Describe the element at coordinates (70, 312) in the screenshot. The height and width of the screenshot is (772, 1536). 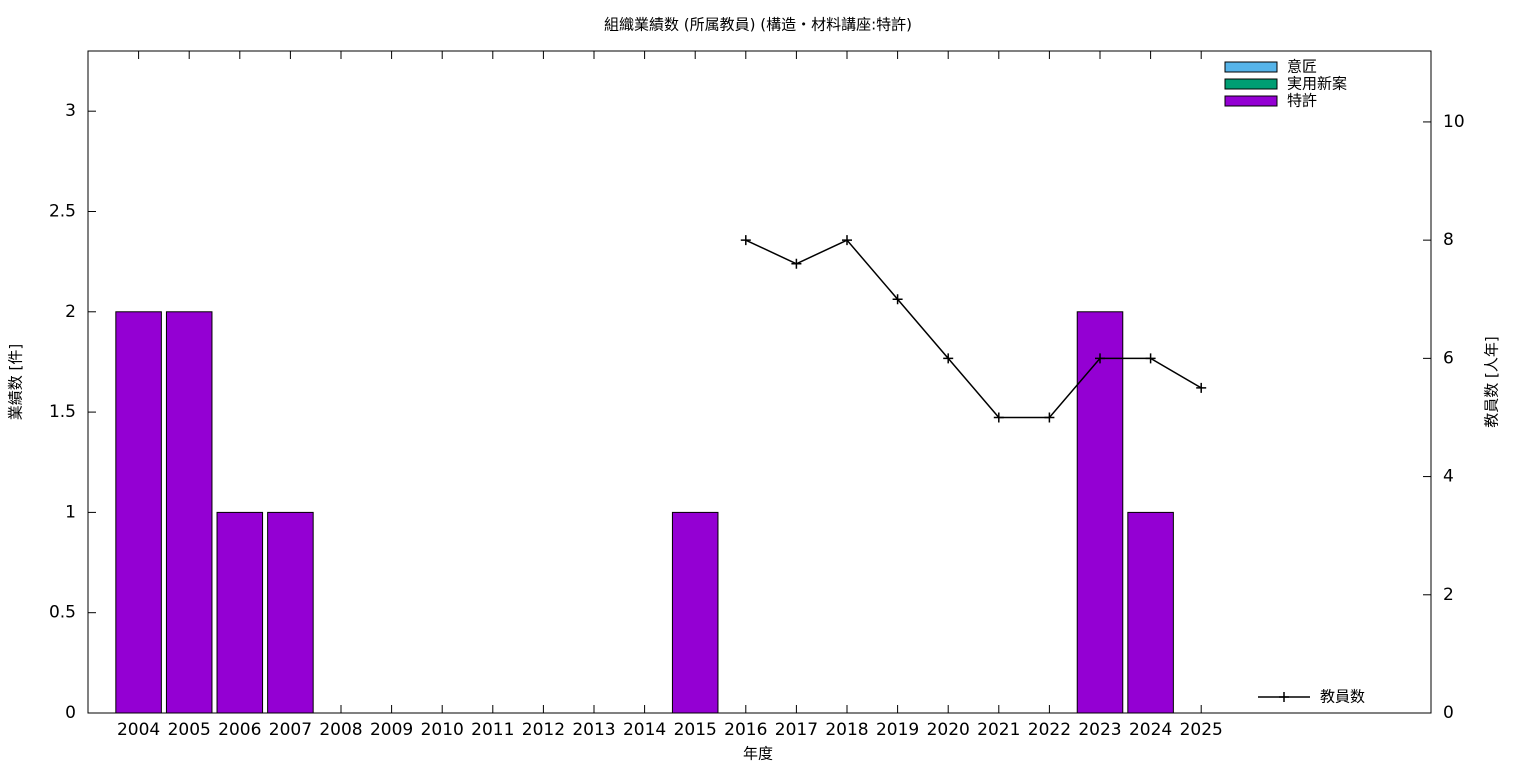
I see `y-tick-label: 2` at that location.